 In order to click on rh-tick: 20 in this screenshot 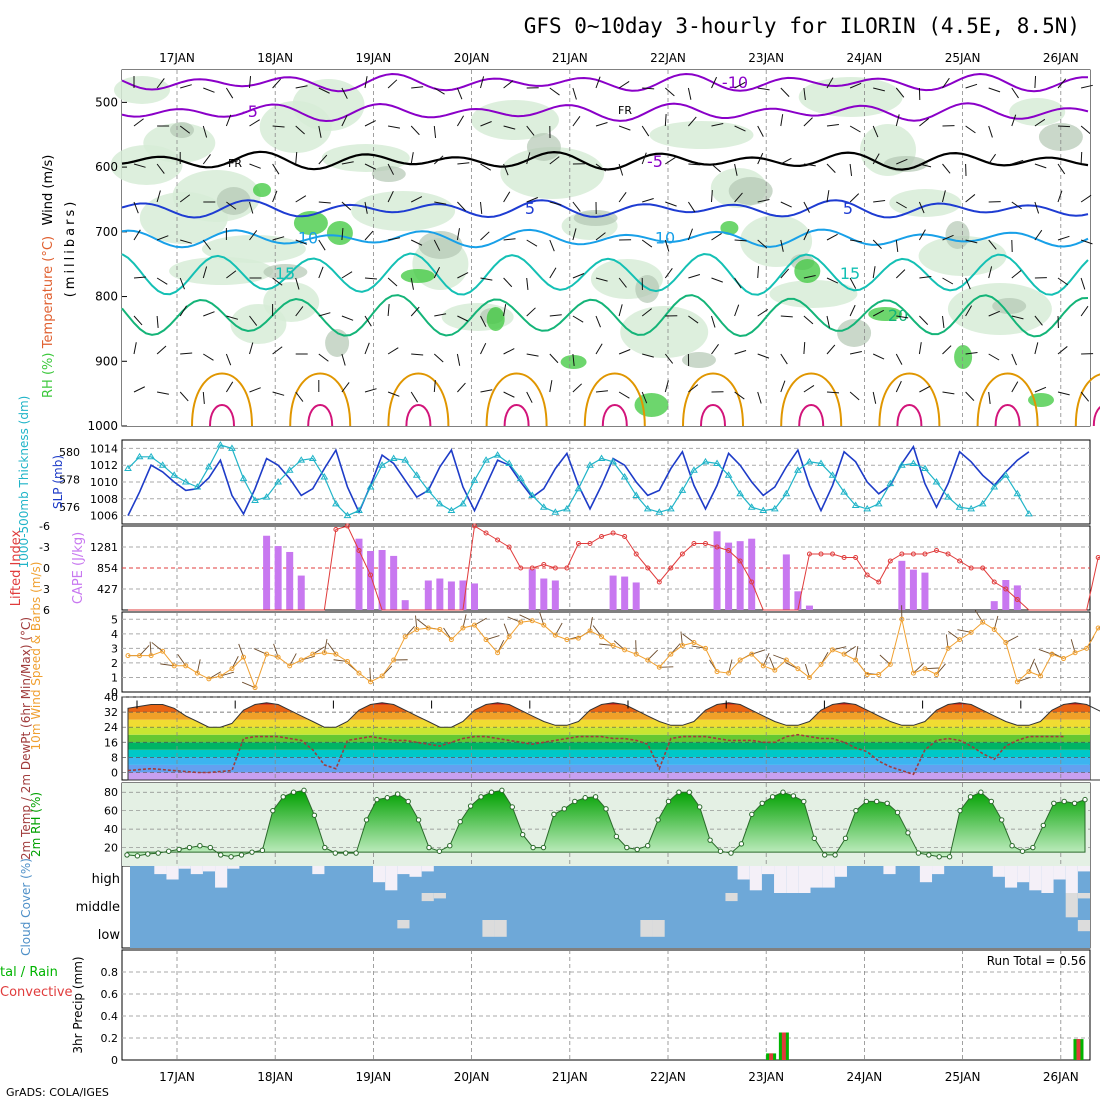, I will do `click(111, 848)`.